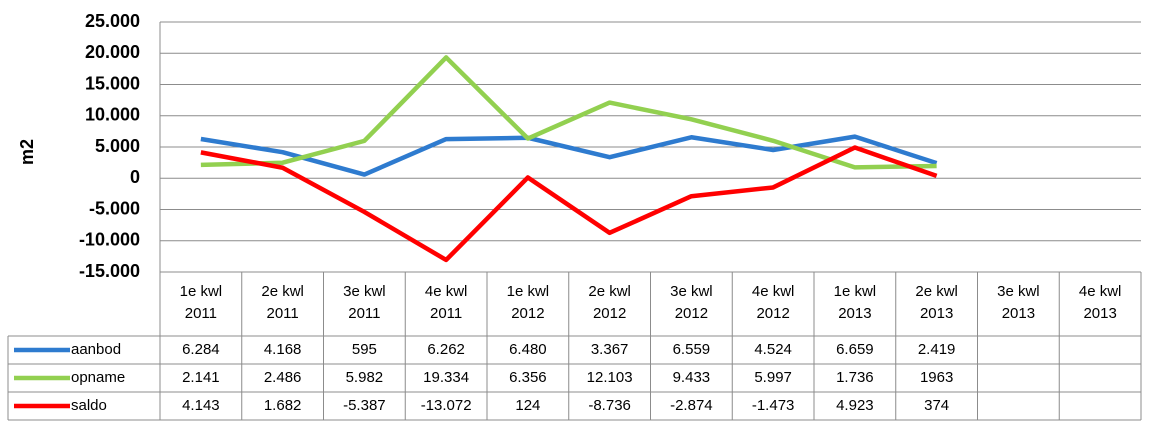 This screenshot has width=1149, height=429. Describe the element at coordinates (283, 349) in the screenshot. I see `table-cell: 4.168` at that location.